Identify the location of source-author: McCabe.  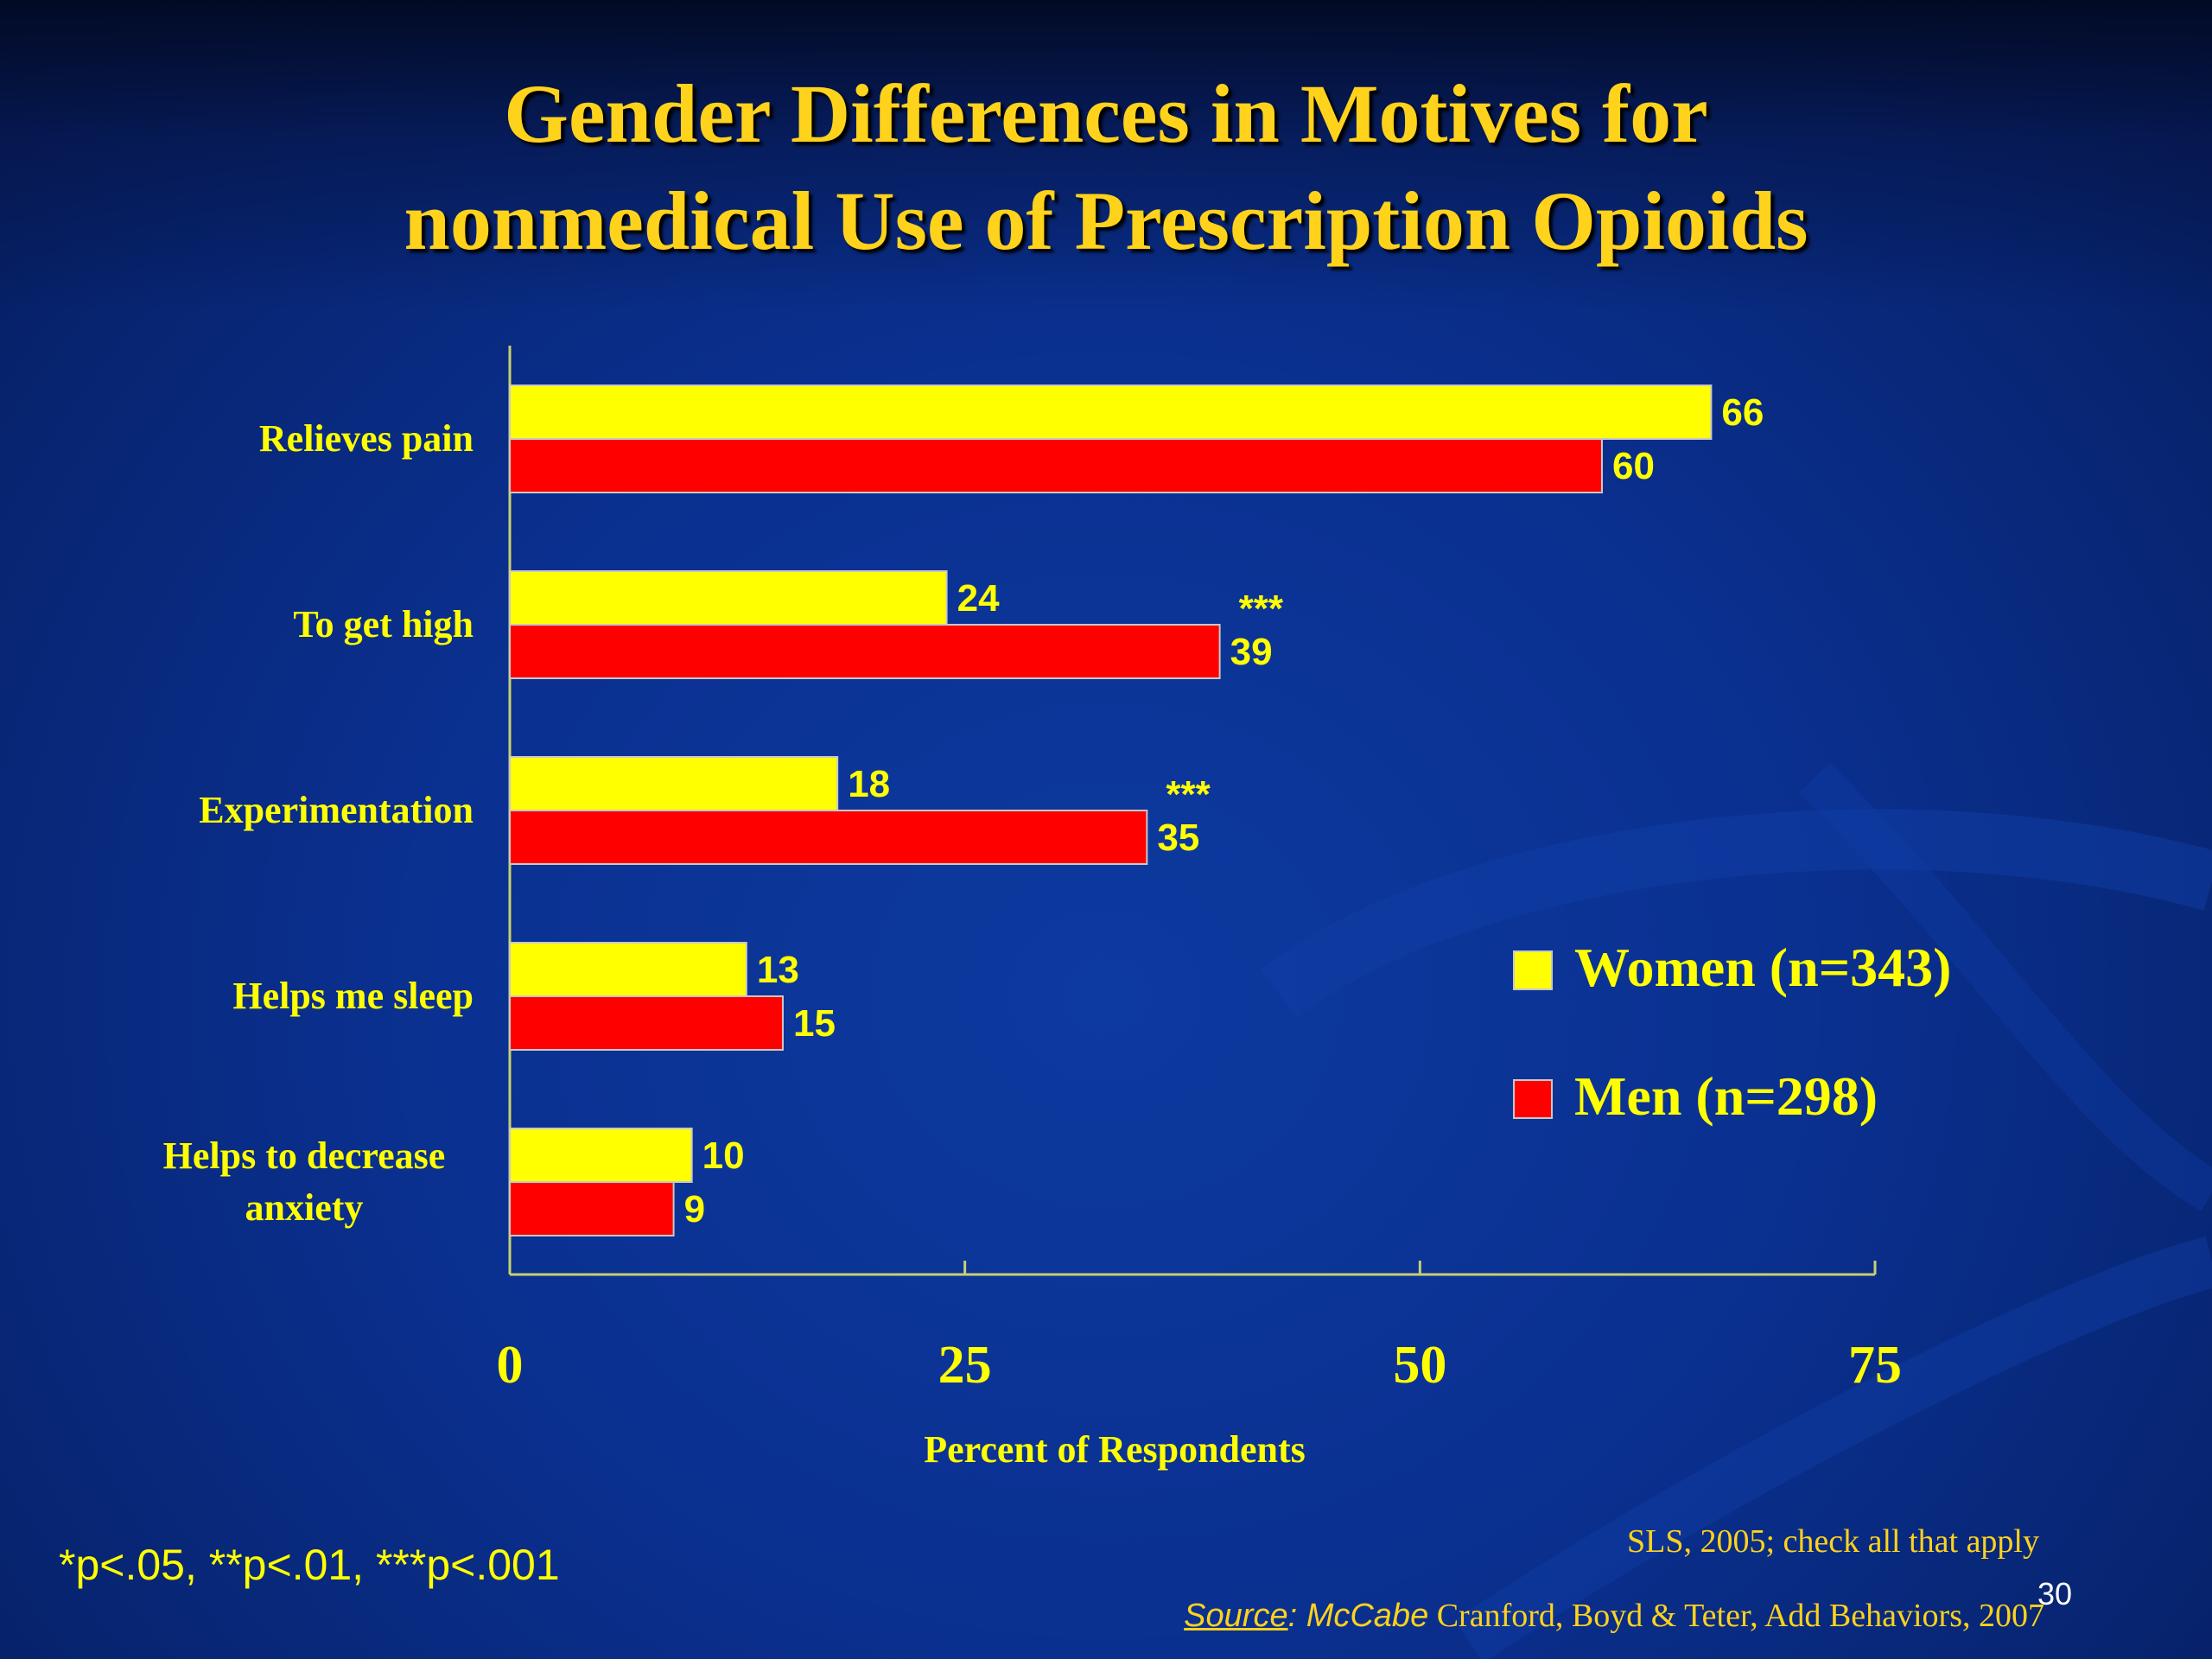
(1367, 1616).